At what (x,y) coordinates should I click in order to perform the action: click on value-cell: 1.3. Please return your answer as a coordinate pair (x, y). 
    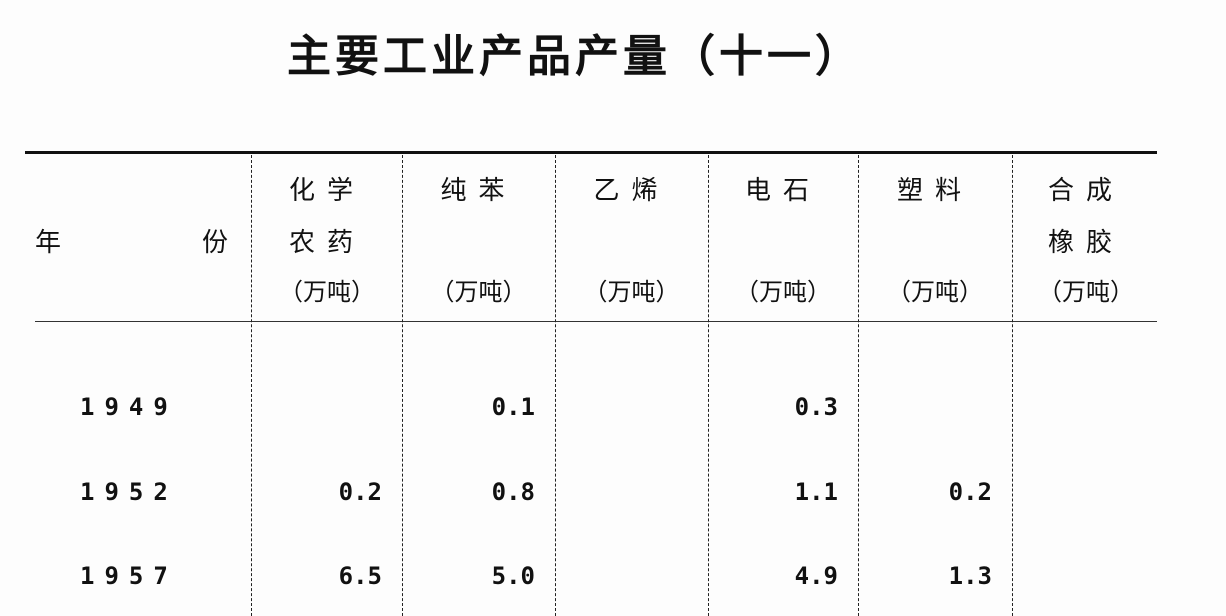
    Looking at the image, I should click on (970, 576).